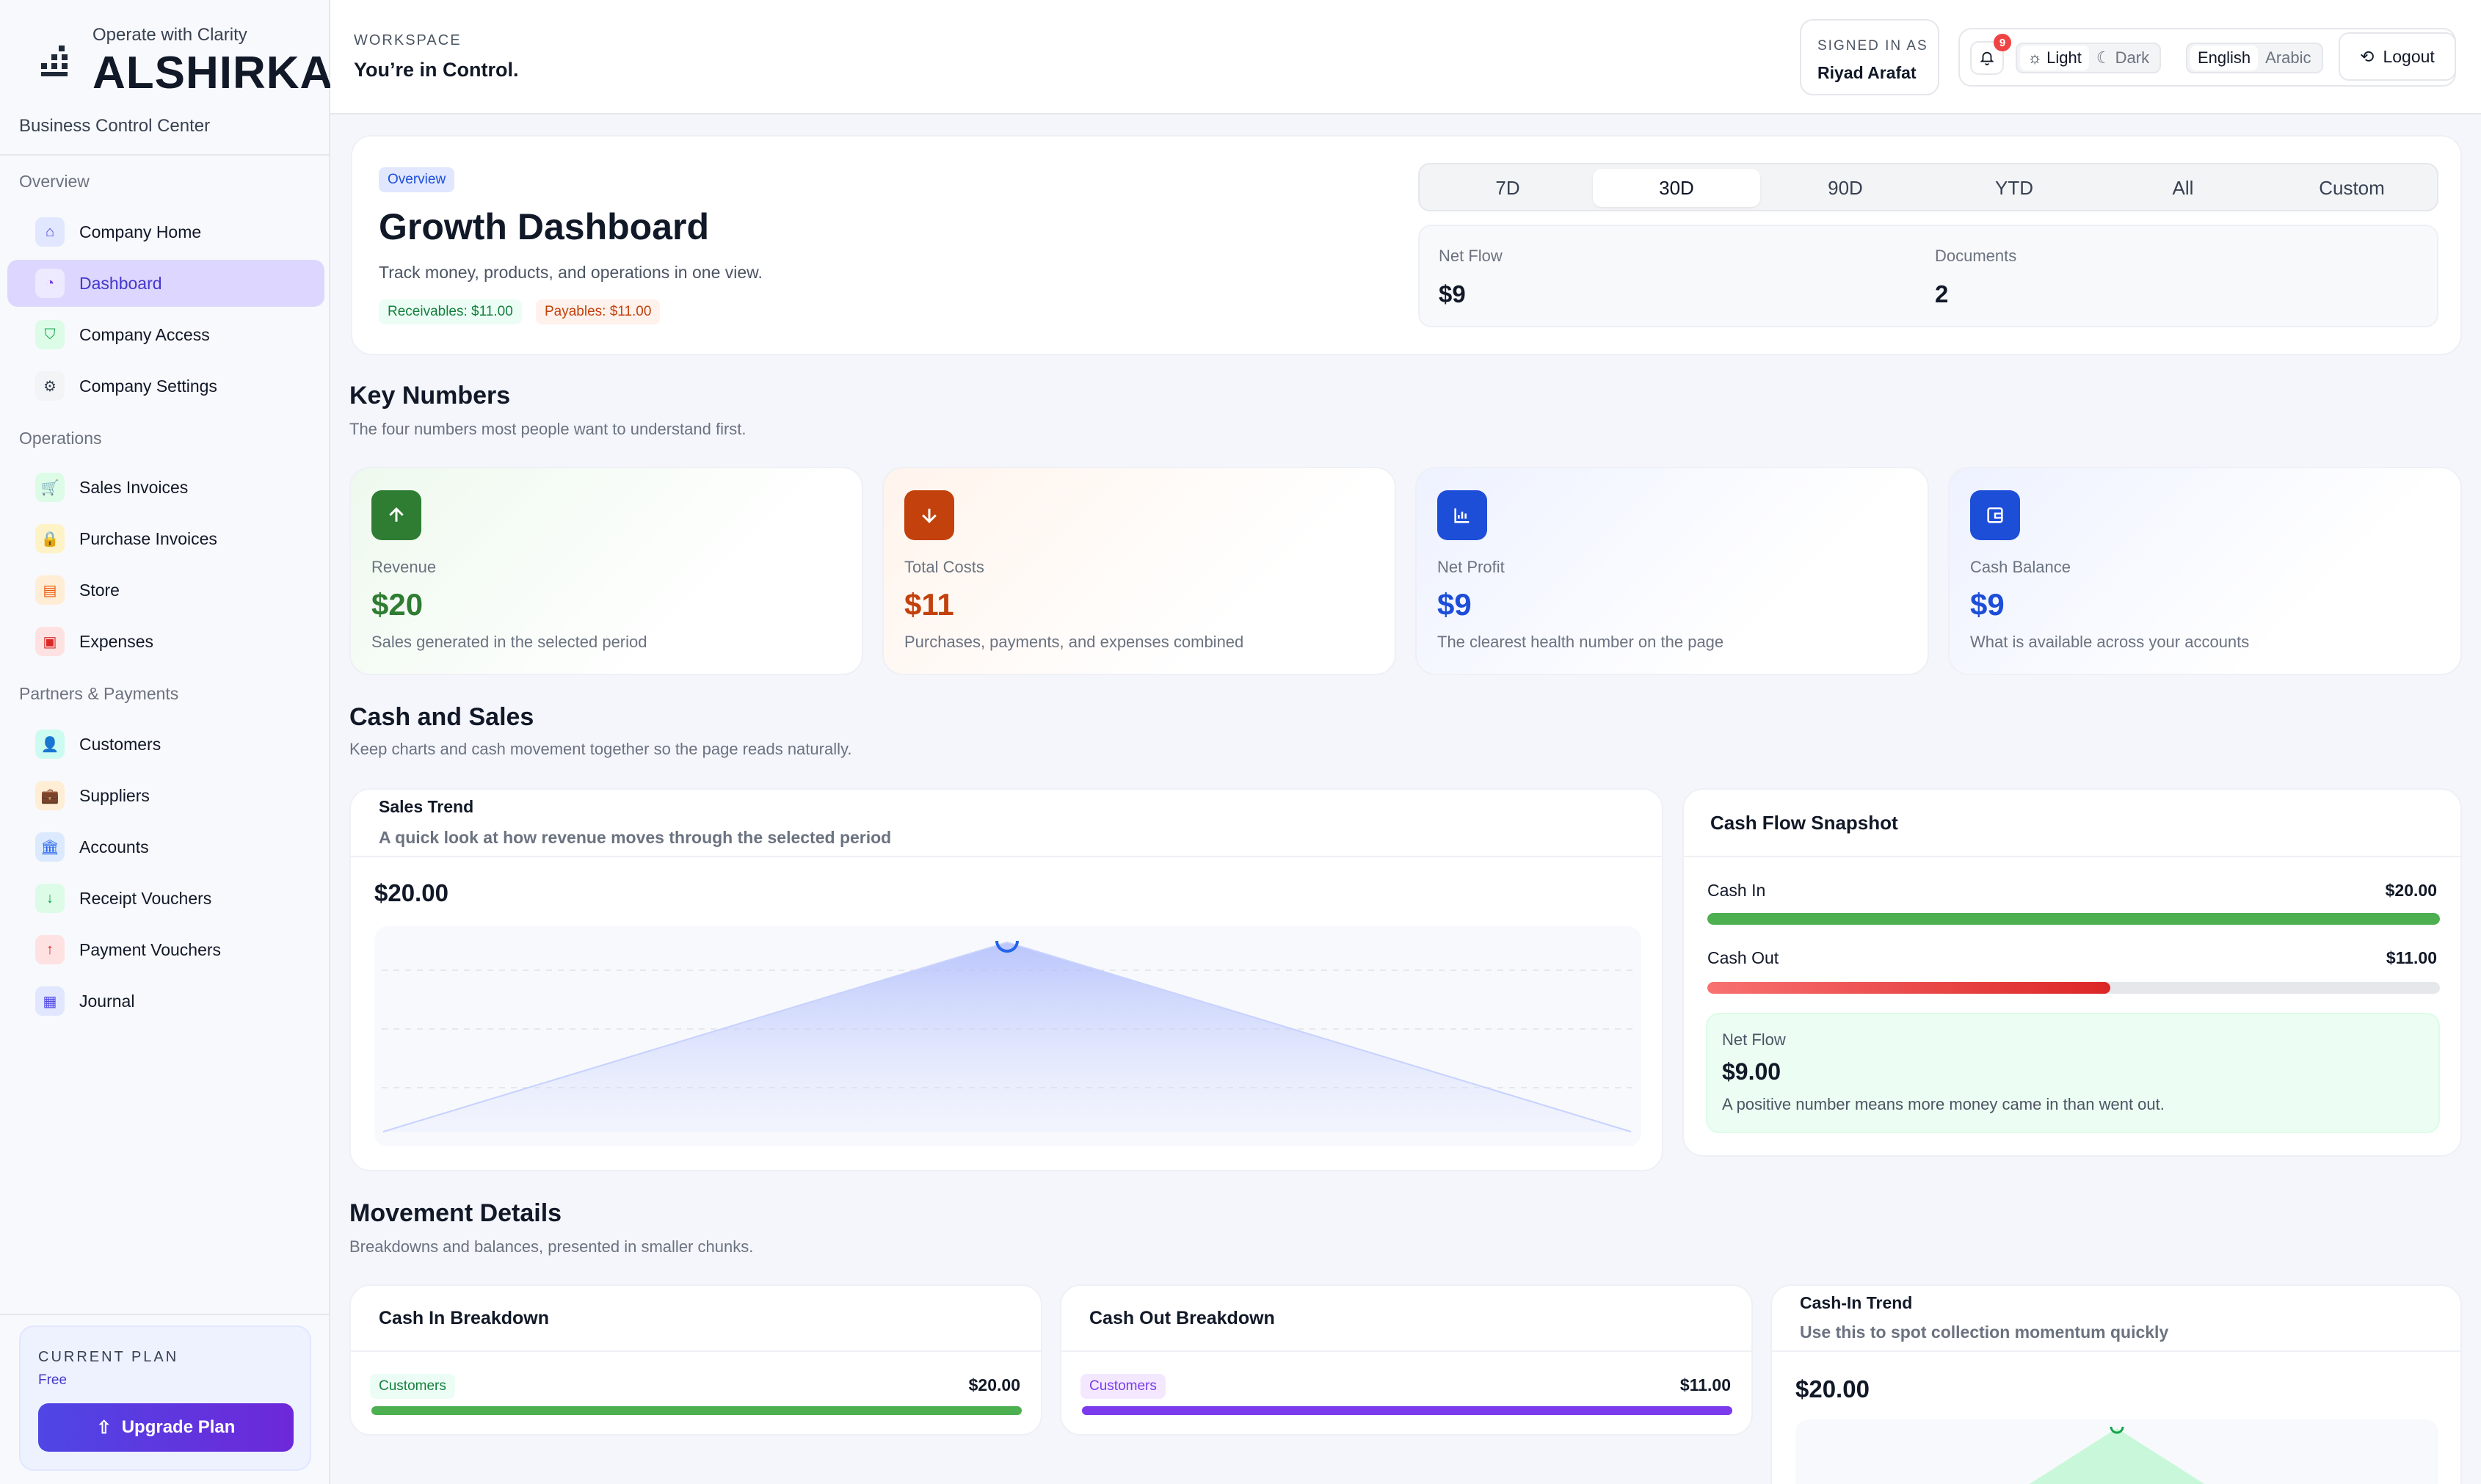  I want to click on range-all: All, so click(2183, 187).